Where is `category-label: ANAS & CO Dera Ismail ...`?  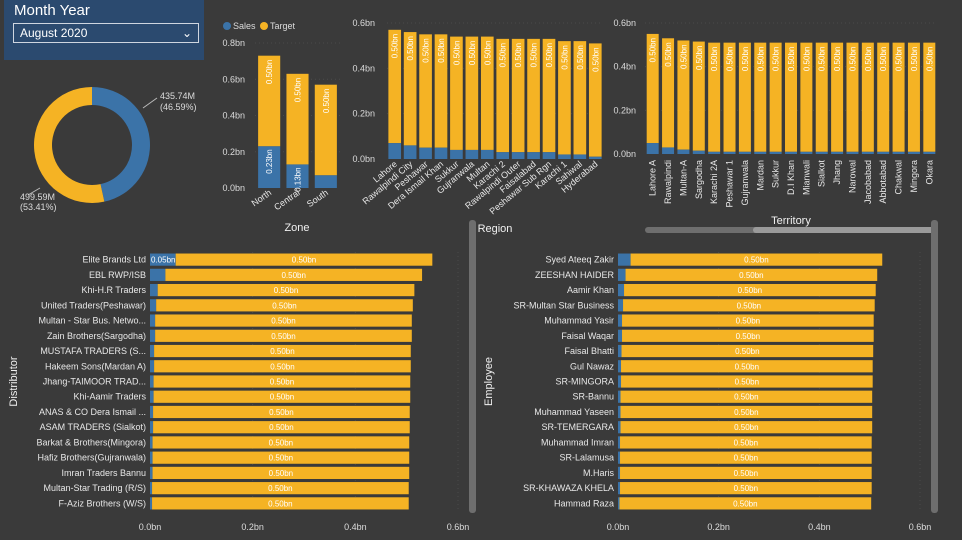 category-label: ANAS & CO Dera Ismail ... is located at coordinates (92, 412).